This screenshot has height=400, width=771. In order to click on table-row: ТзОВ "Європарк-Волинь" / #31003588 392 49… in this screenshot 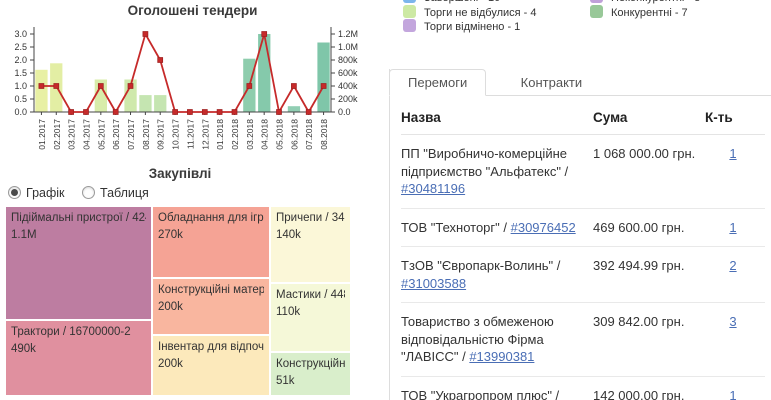, I will do `click(583, 275)`.